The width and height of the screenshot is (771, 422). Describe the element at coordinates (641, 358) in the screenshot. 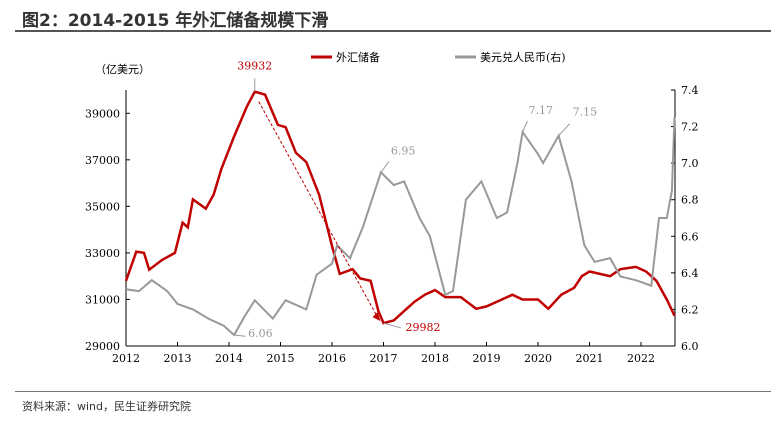

I see `x-tick-label: 2022` at that location.